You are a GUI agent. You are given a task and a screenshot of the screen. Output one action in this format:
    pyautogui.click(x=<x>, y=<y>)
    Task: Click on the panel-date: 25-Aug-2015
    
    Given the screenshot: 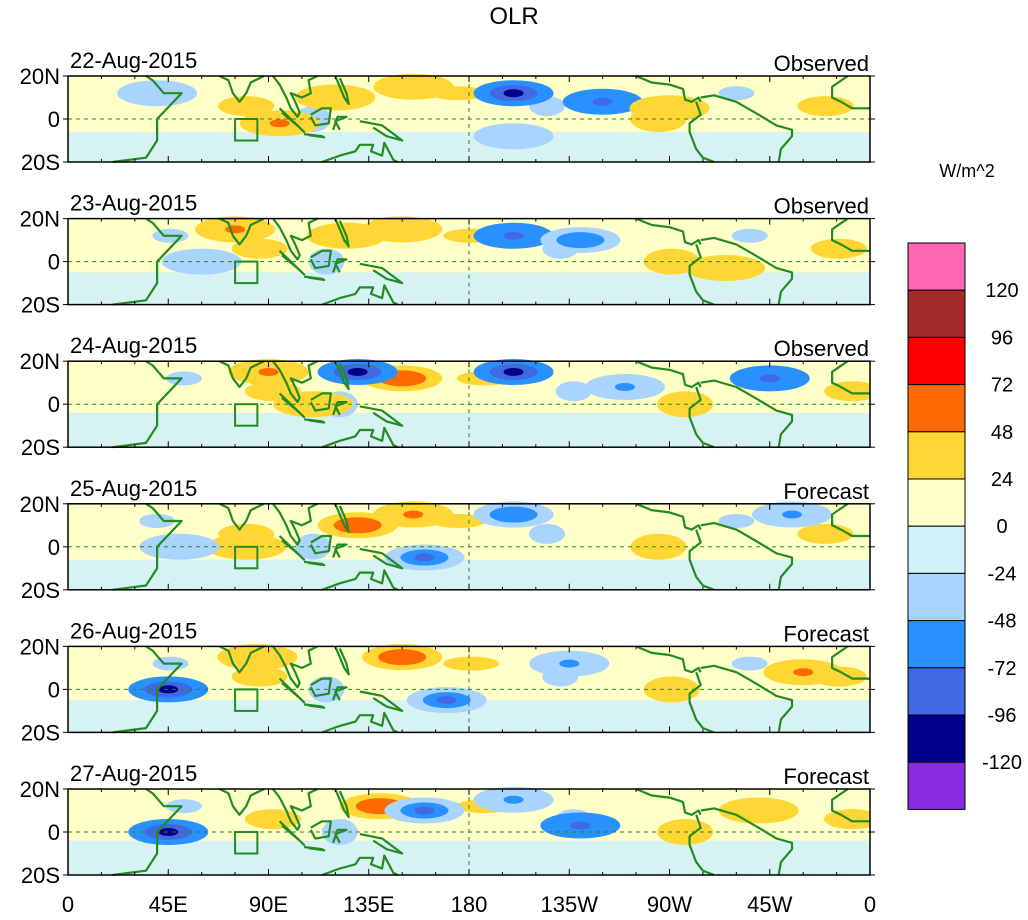 What is the action you would take?
    pyautogui.click(x=133, y=488)
    